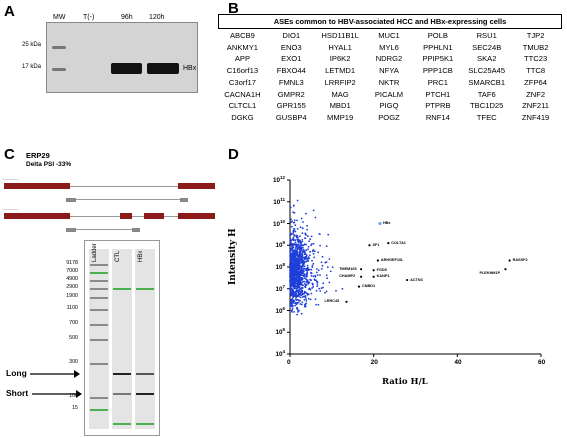 The height and width of the screenshot is (438, 567). Describe the element at coordinates (388, 243) in the screenshot. I see `labeled-point` at that location.